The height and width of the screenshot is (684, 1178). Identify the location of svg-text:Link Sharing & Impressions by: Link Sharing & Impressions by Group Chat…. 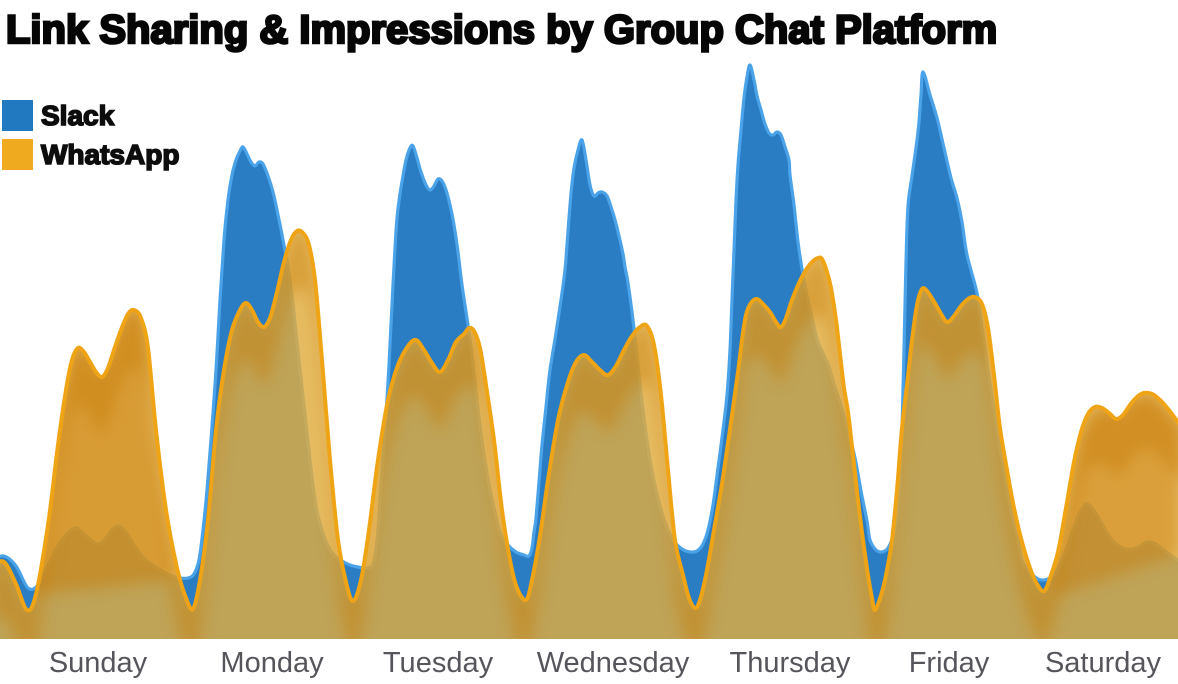
(501, 30).